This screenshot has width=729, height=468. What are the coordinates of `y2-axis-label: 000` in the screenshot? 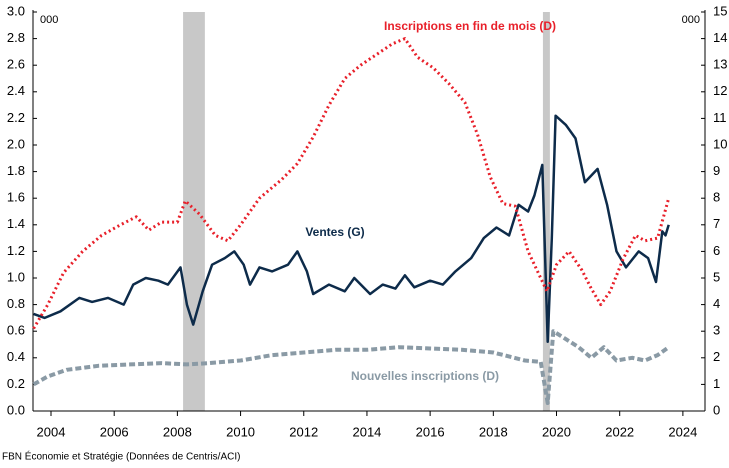 It's located at (691, 20).